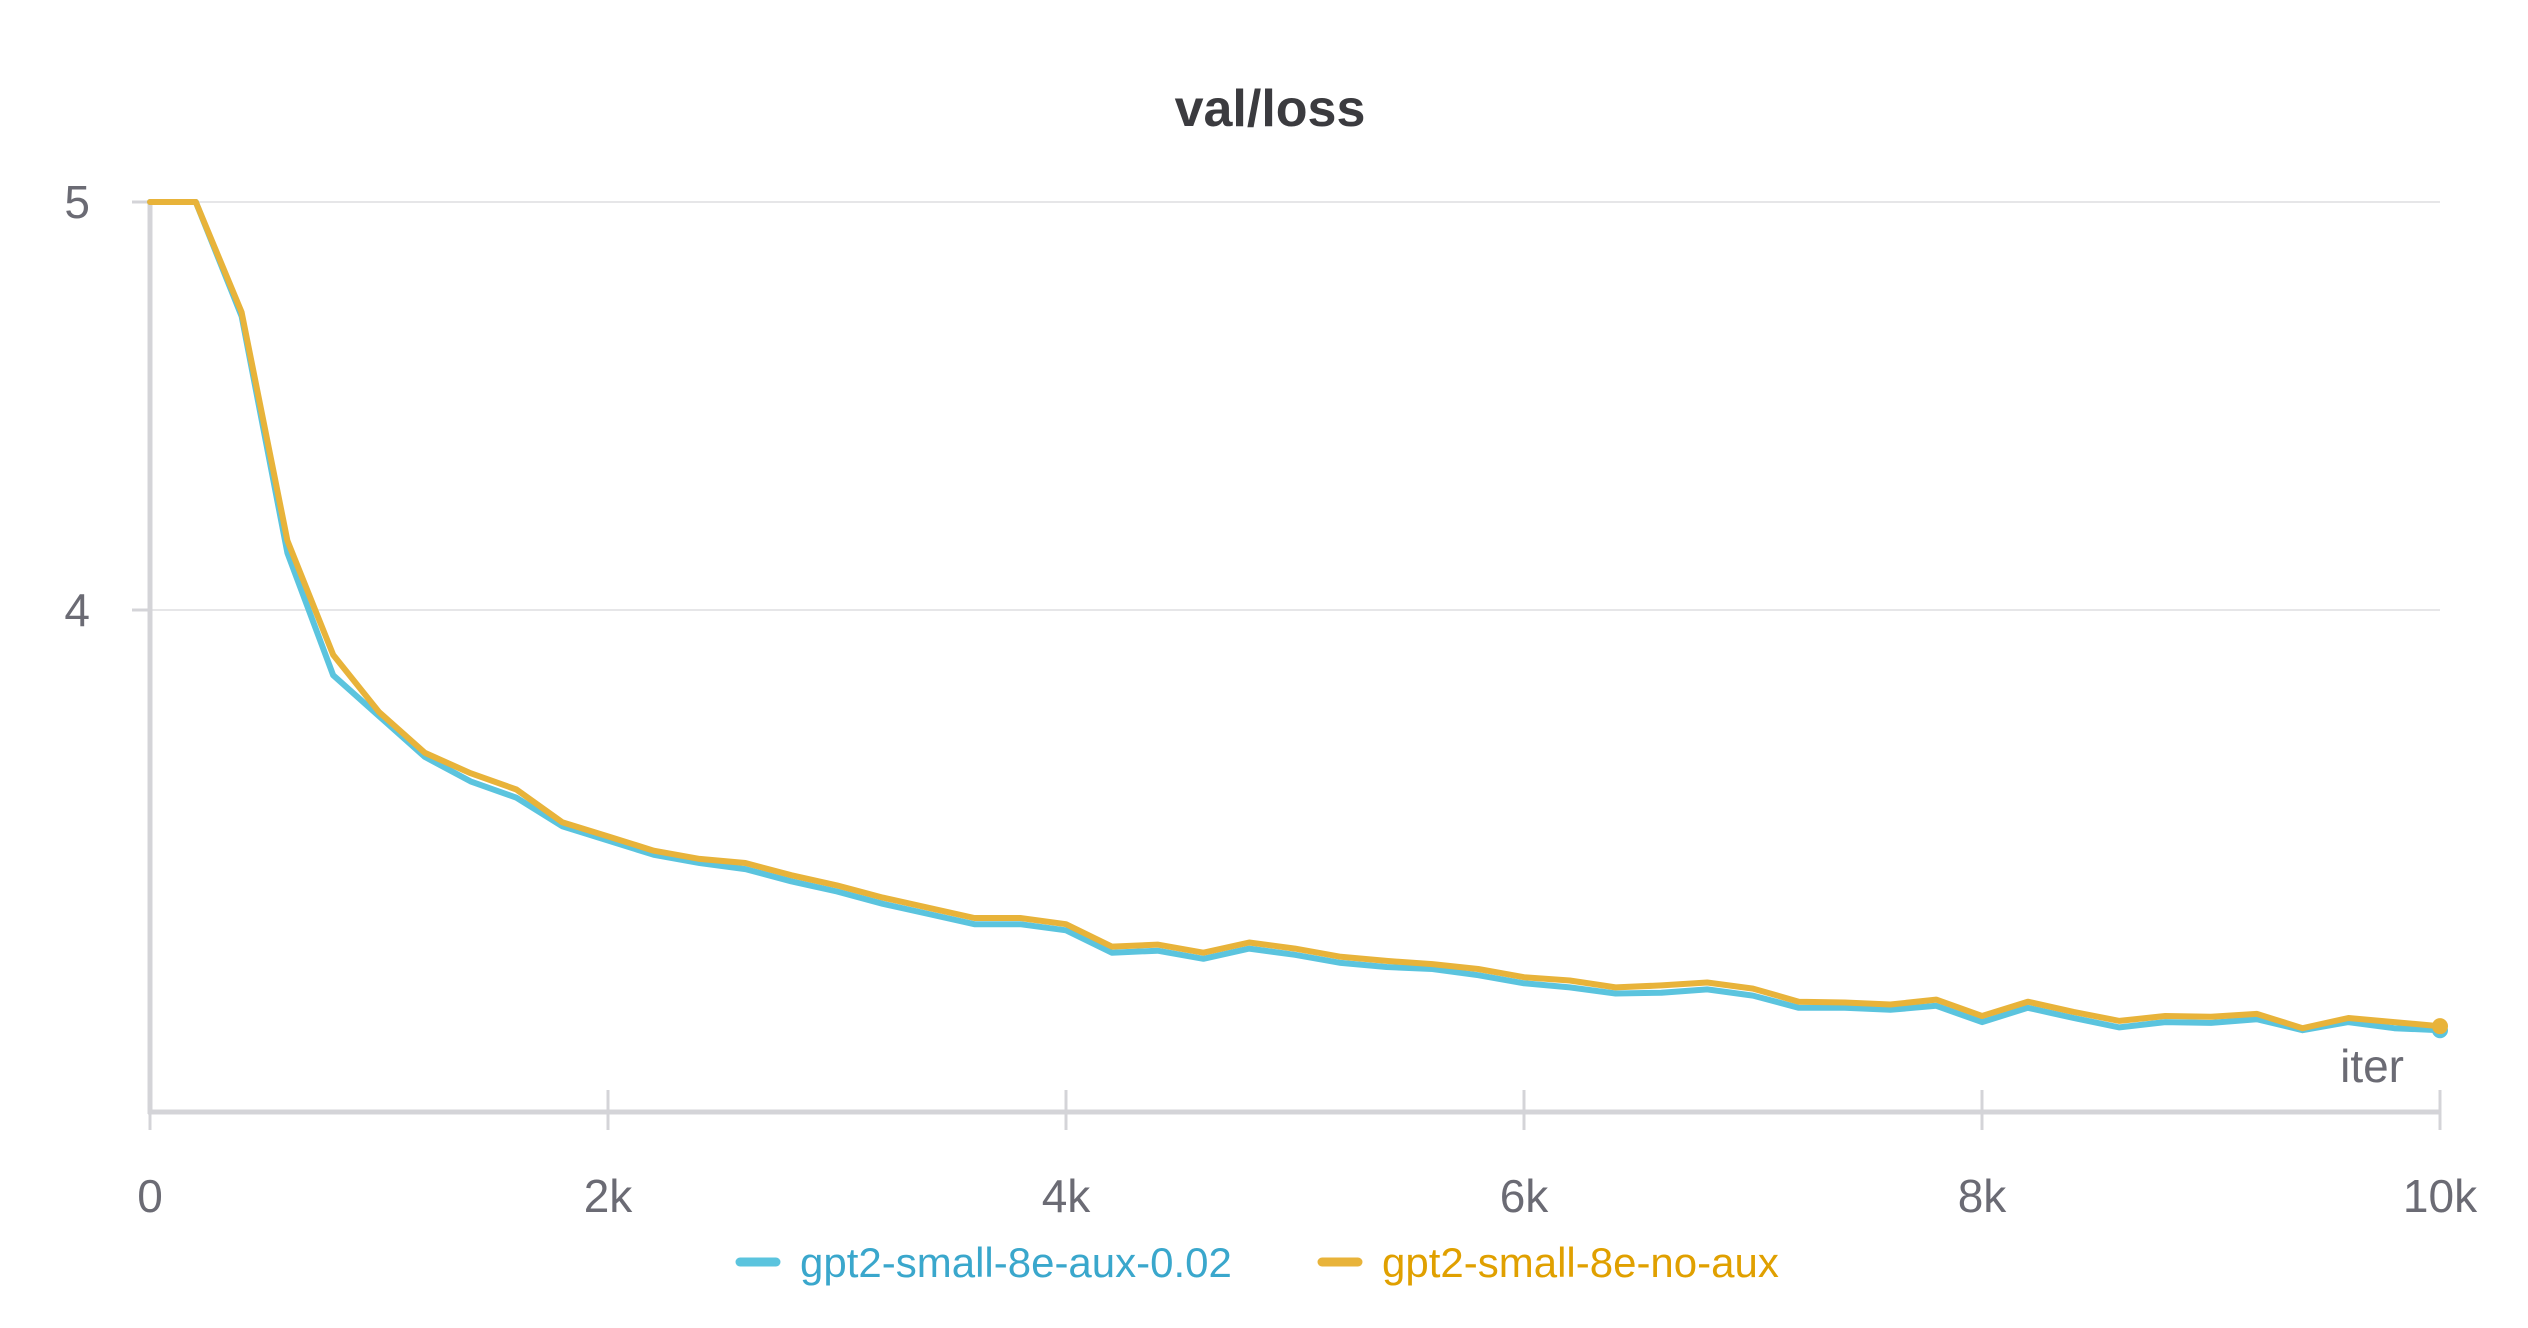  Describe the element at coordinates (609, 1196) in the screenshot. I see `x-tick-label: 2k` at that location.